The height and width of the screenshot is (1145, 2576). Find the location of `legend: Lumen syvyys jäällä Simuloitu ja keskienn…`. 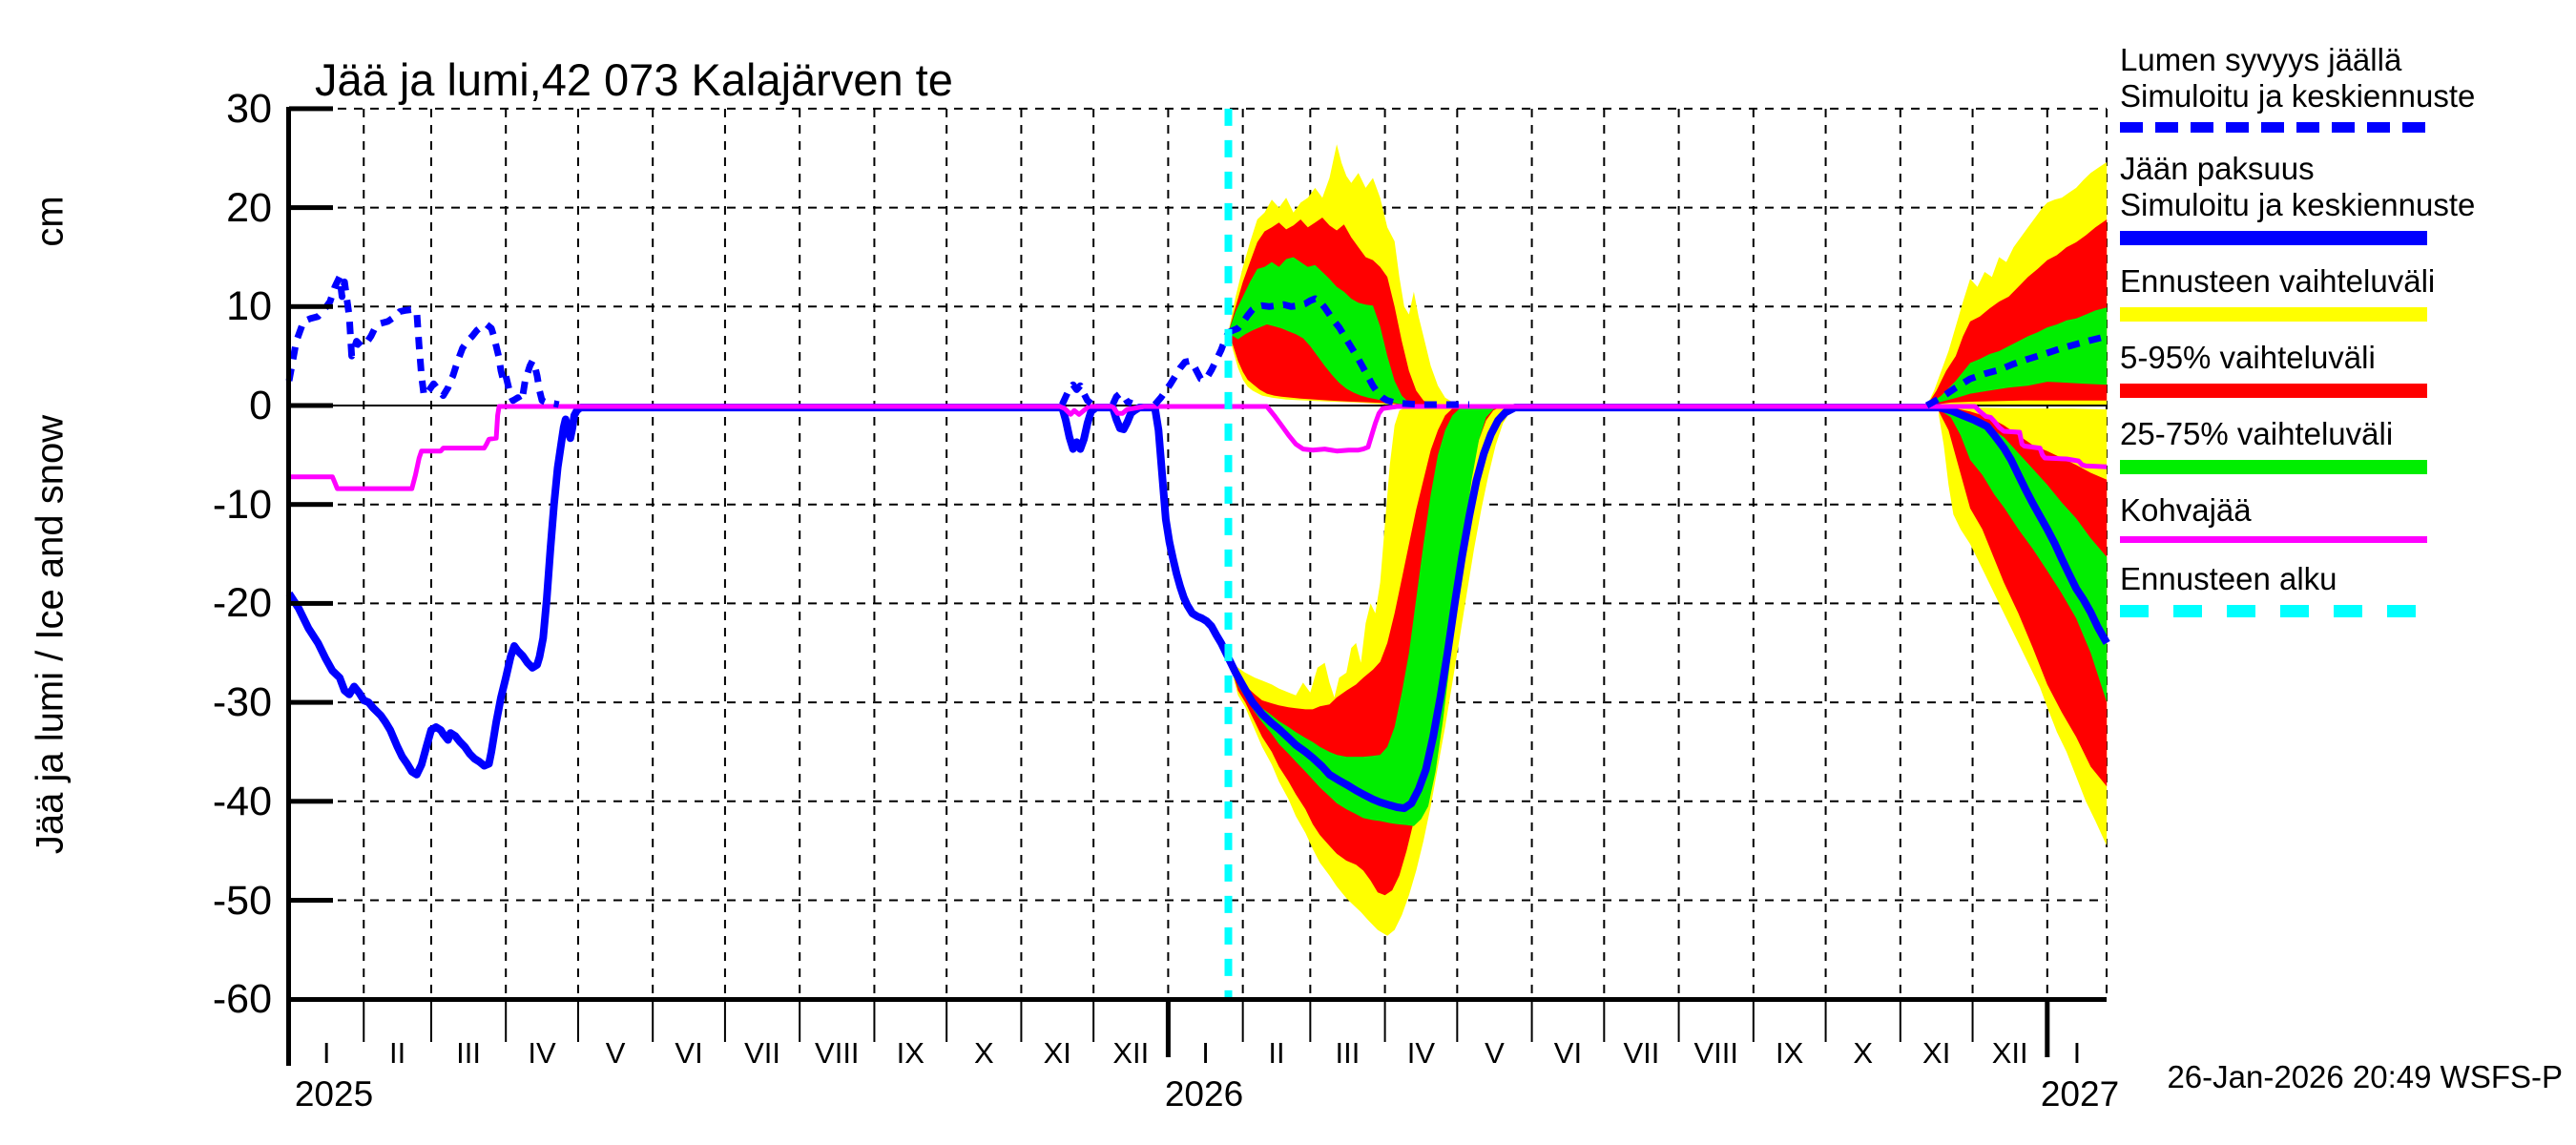

legend: Lumen syvyys jäällä Simuloitu ja keskienn… is located at coordinates (2344, 338).